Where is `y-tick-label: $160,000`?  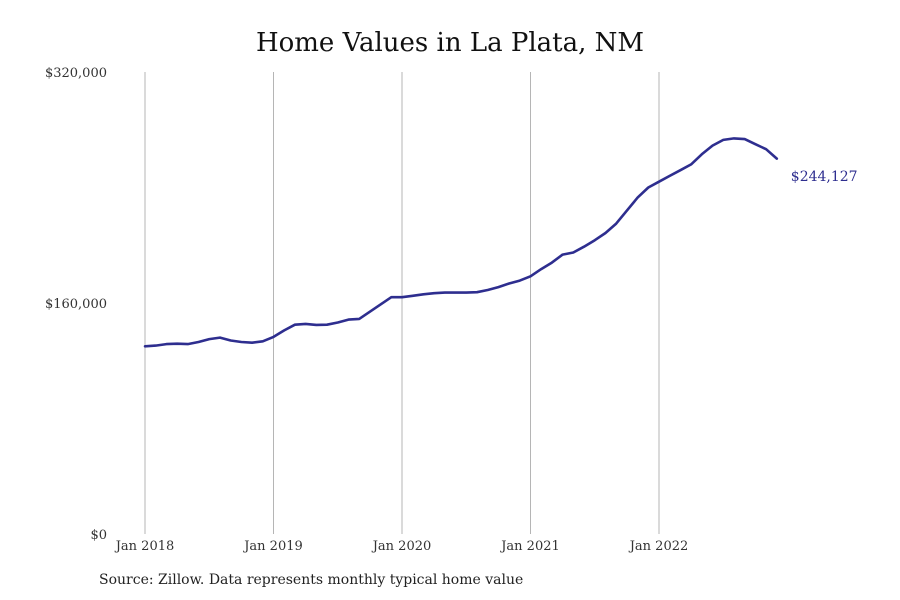
y-tick-label: $160,000 is located at coordinates (76, 304).